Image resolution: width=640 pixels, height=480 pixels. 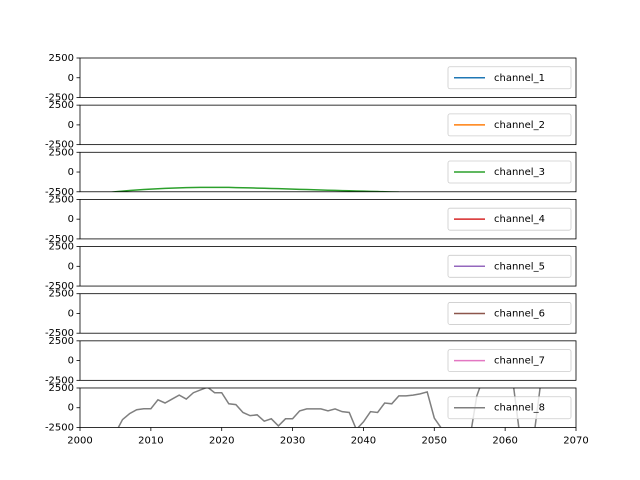 I want to click on legend-label: channel_1, so click(x=519, y=78).